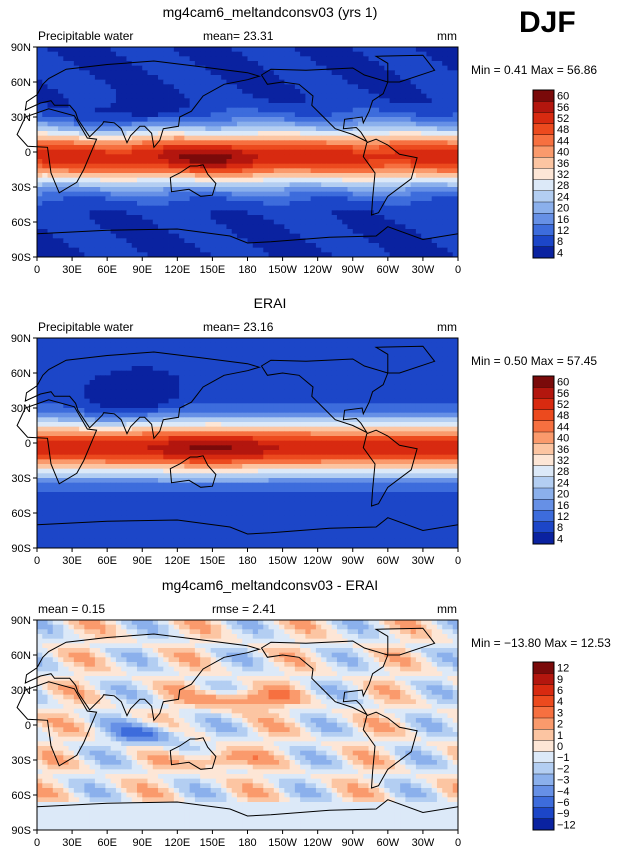 This screenshot has height=858, width=644. What do you see at coordinates (21, 188) in the screenshot?
I see `y-tick-label: 30S` at bounding box center [21, 188].